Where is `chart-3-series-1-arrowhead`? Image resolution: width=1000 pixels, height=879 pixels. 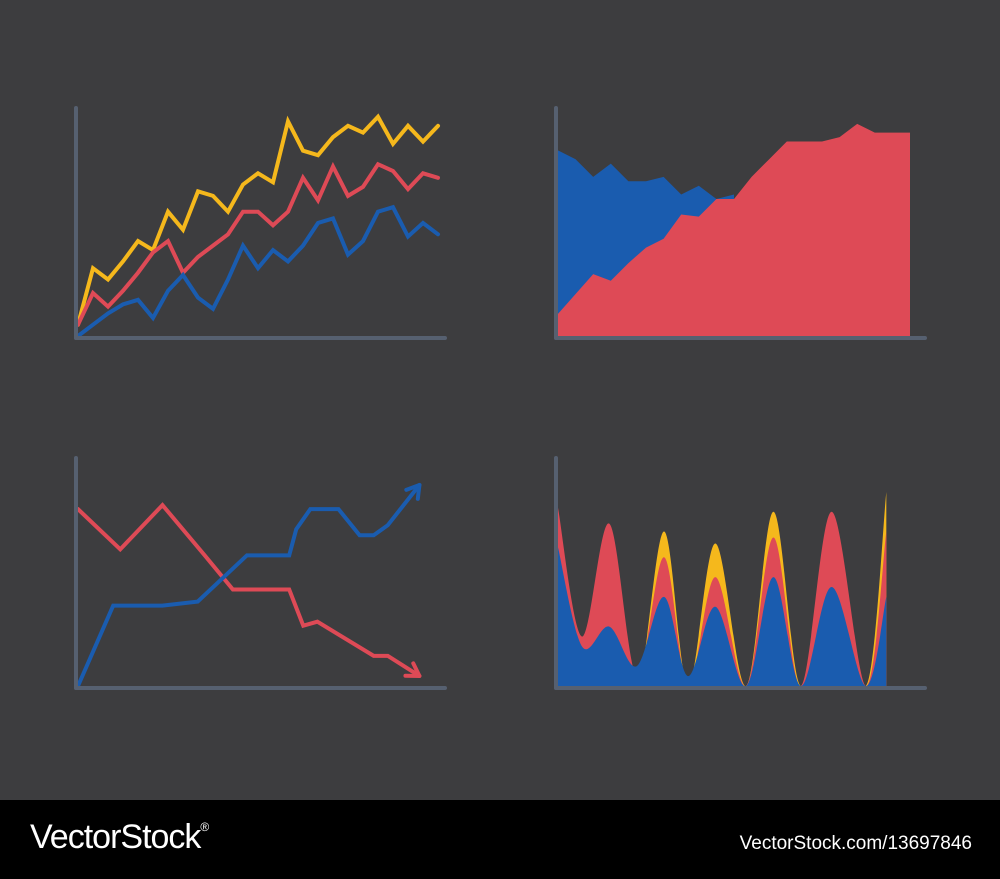
chart-3-series-1-arrowhead is located at coordinates (412, 669).